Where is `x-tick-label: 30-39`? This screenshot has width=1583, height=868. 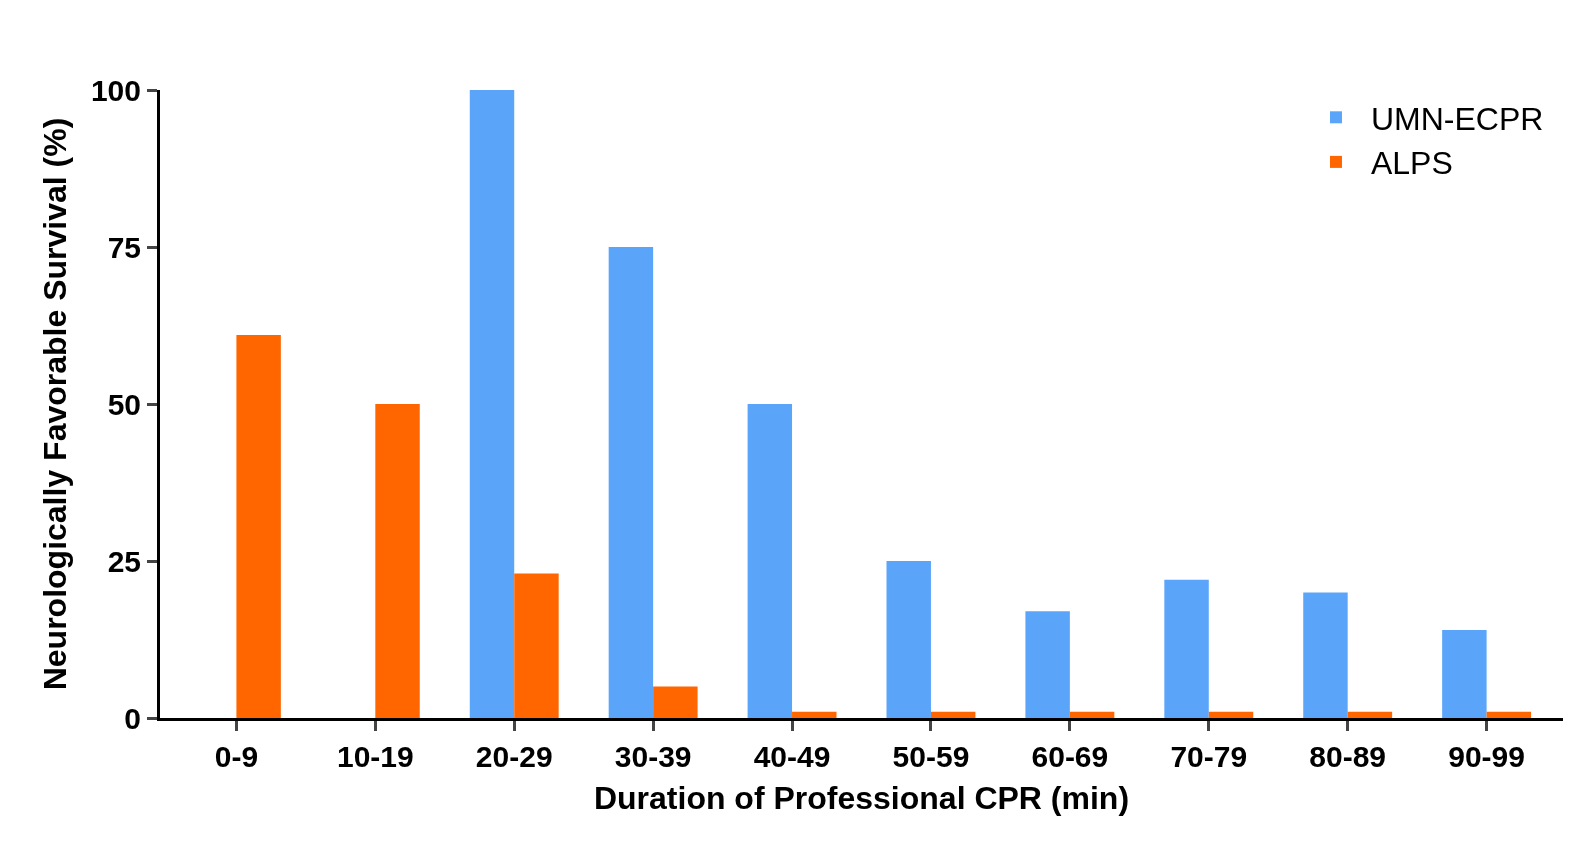 x-tick-label: 30-39 is located at coordinates (653, 756).